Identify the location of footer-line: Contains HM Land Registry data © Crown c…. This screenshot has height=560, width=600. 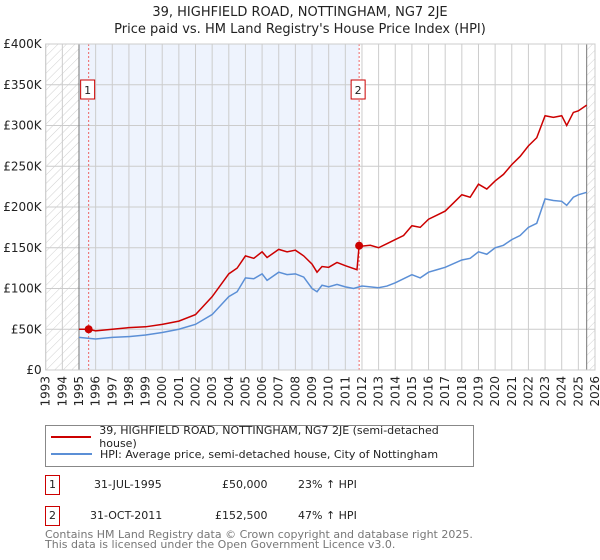
(259, 534).